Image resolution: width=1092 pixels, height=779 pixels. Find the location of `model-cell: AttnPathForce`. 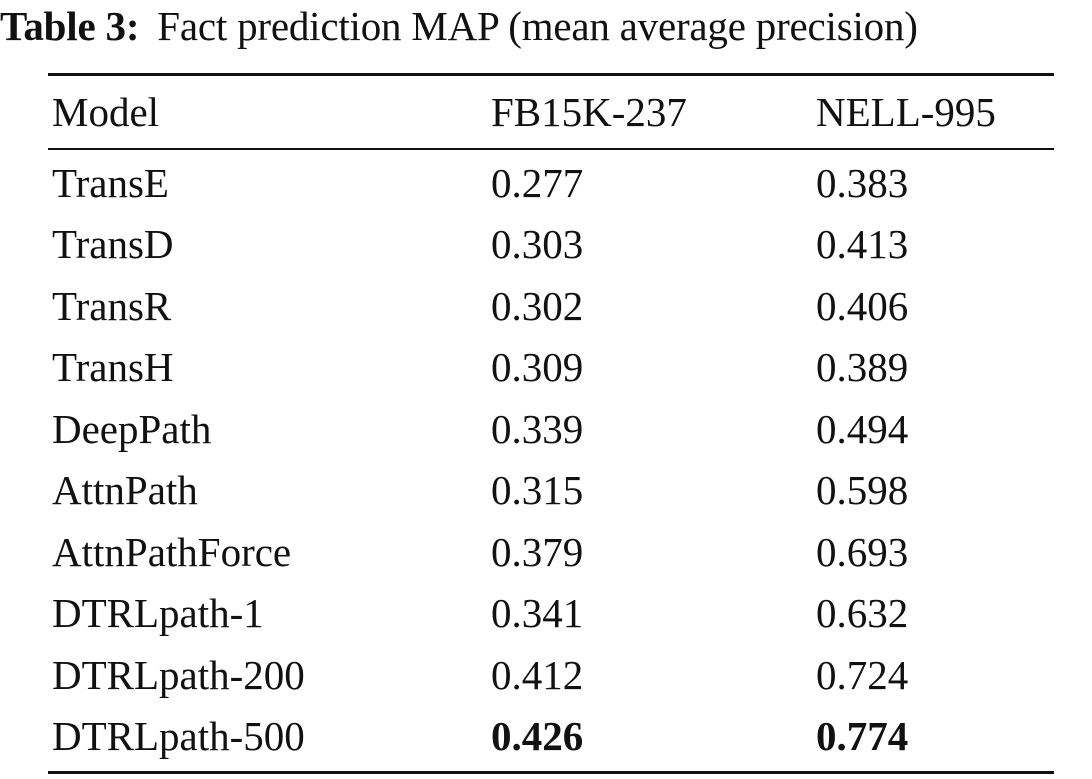

model-cell: AttnPathForce is located at coordinates (172, 551).